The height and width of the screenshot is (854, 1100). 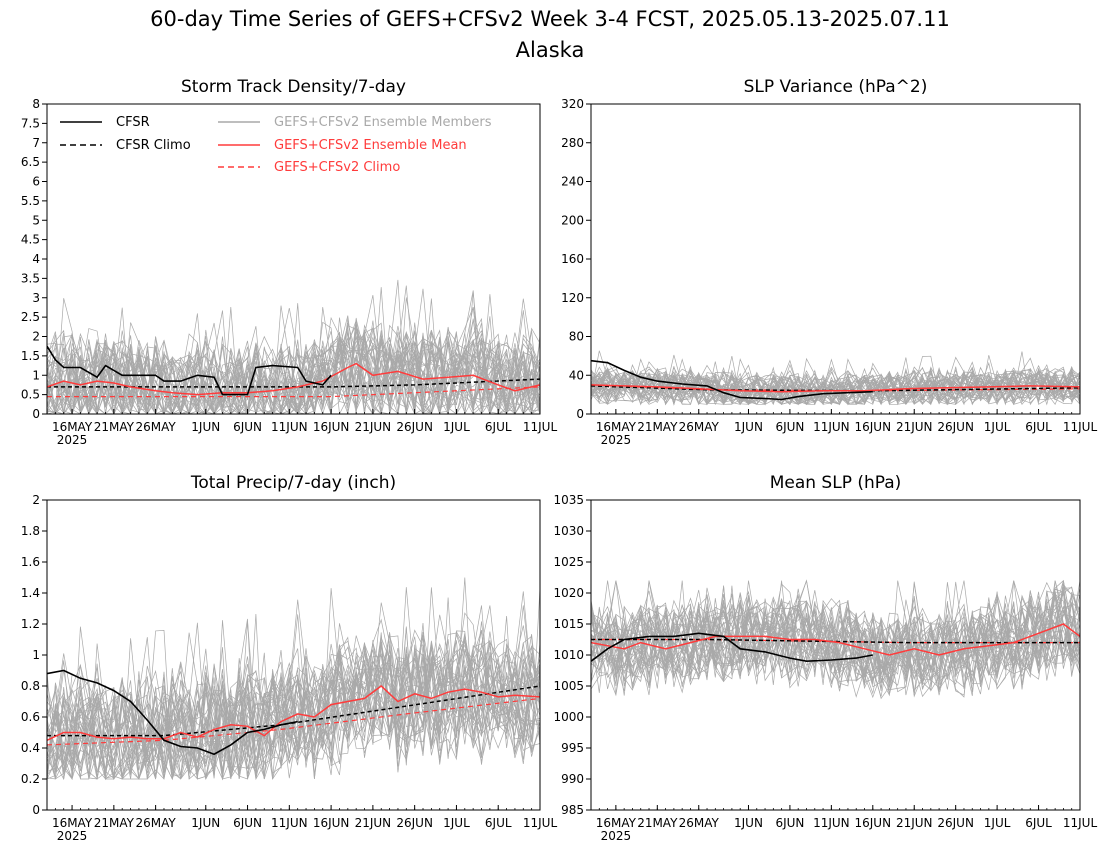 What do you see at coordinates (30, 240) in the screenshot?
I see `y-tick-label: 4.5` at bounding box center [30, 240].